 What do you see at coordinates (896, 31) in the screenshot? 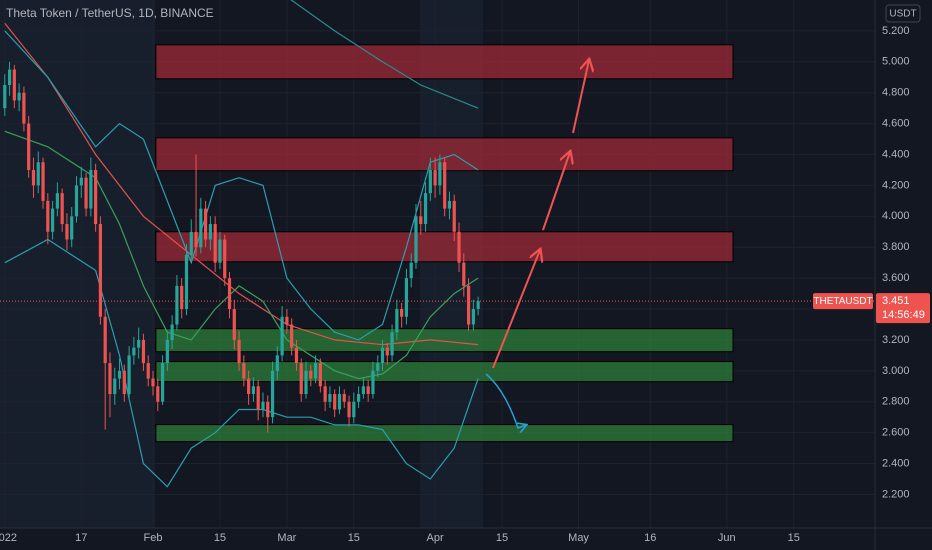
I see `y-tick-label: 5.200` at bounding box center [896, 31].